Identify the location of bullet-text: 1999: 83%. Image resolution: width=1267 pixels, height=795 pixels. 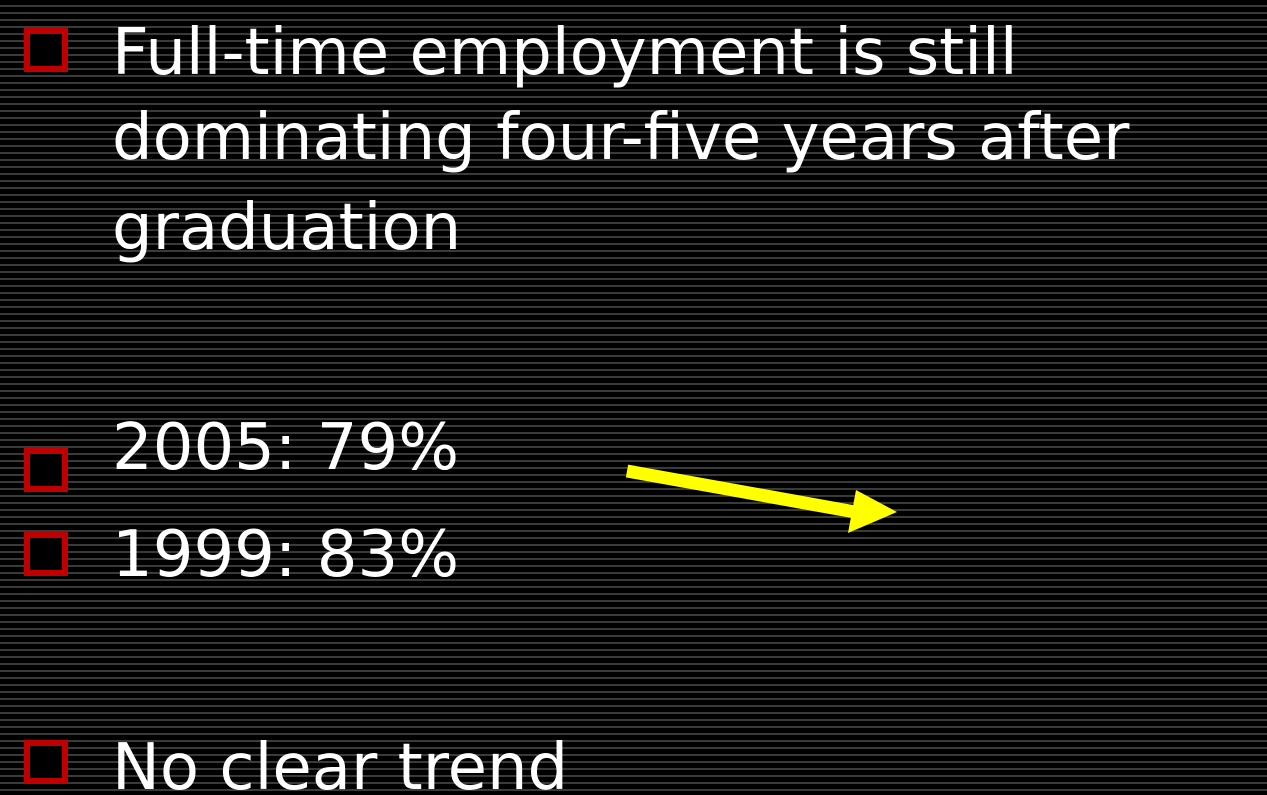
(286, 555).